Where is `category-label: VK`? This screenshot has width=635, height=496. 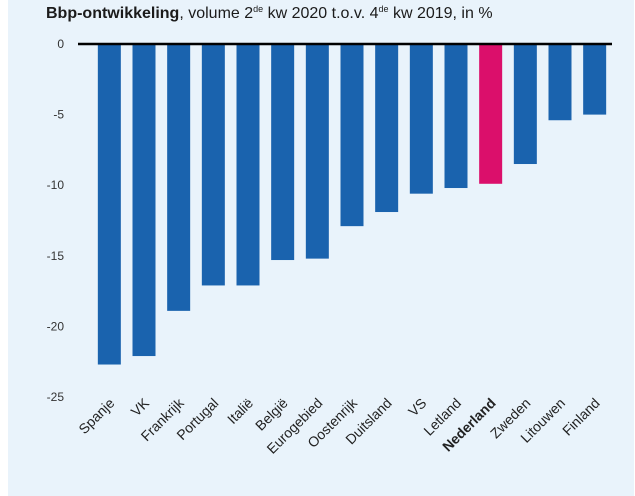
category-label: VK is located at coordinates (140, 406).